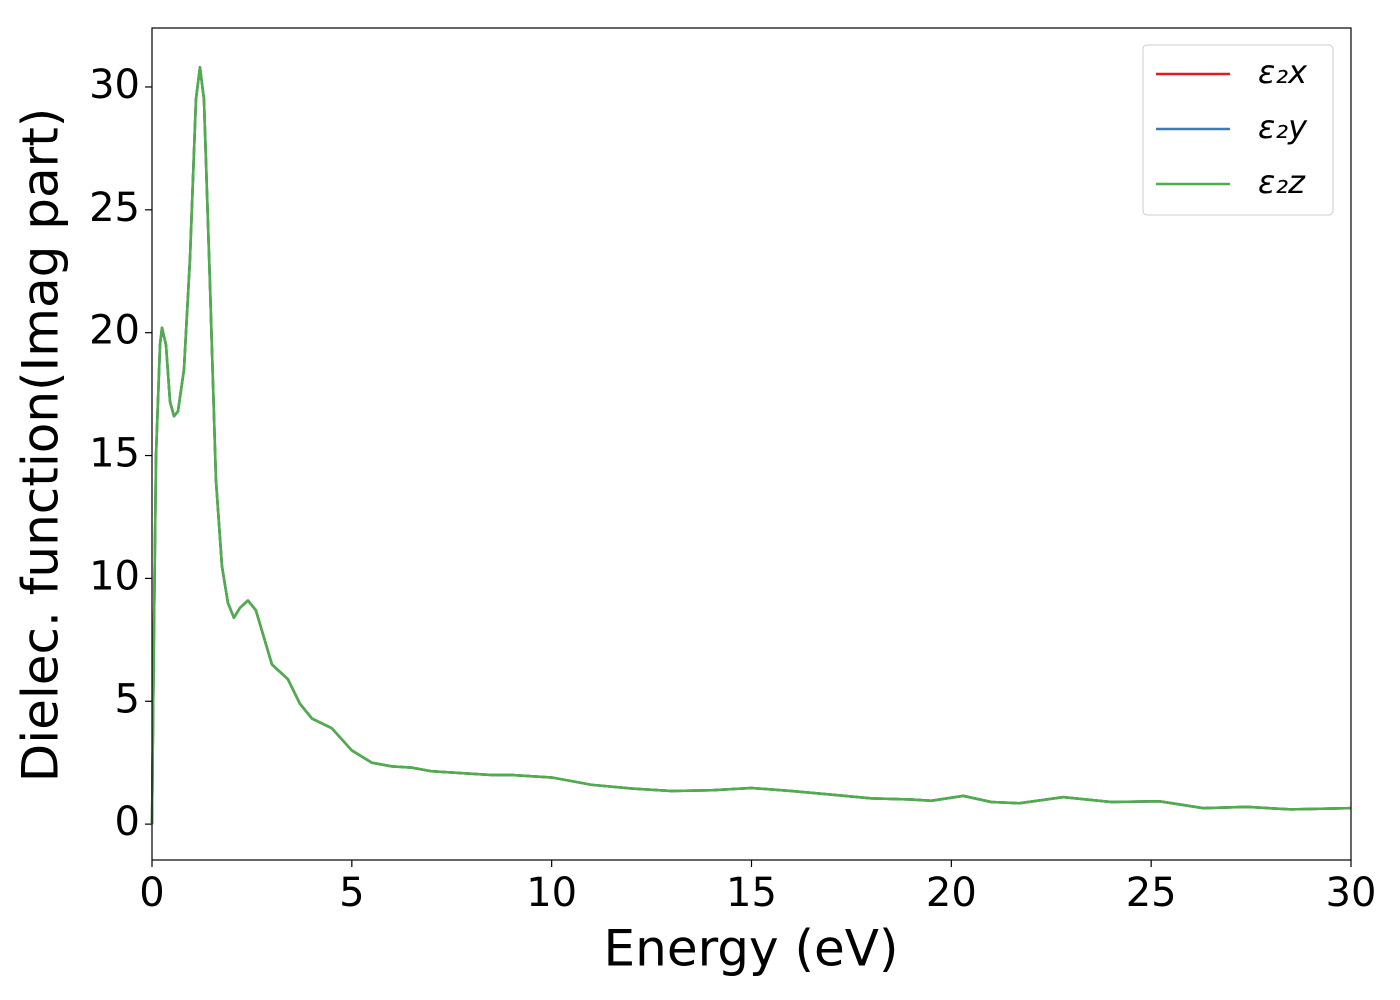 This screenshot has height=1000, width=1400. Describe the element at coordinates (114, 208) in the screenshot. I see `y-tick-label: 25` at that location.